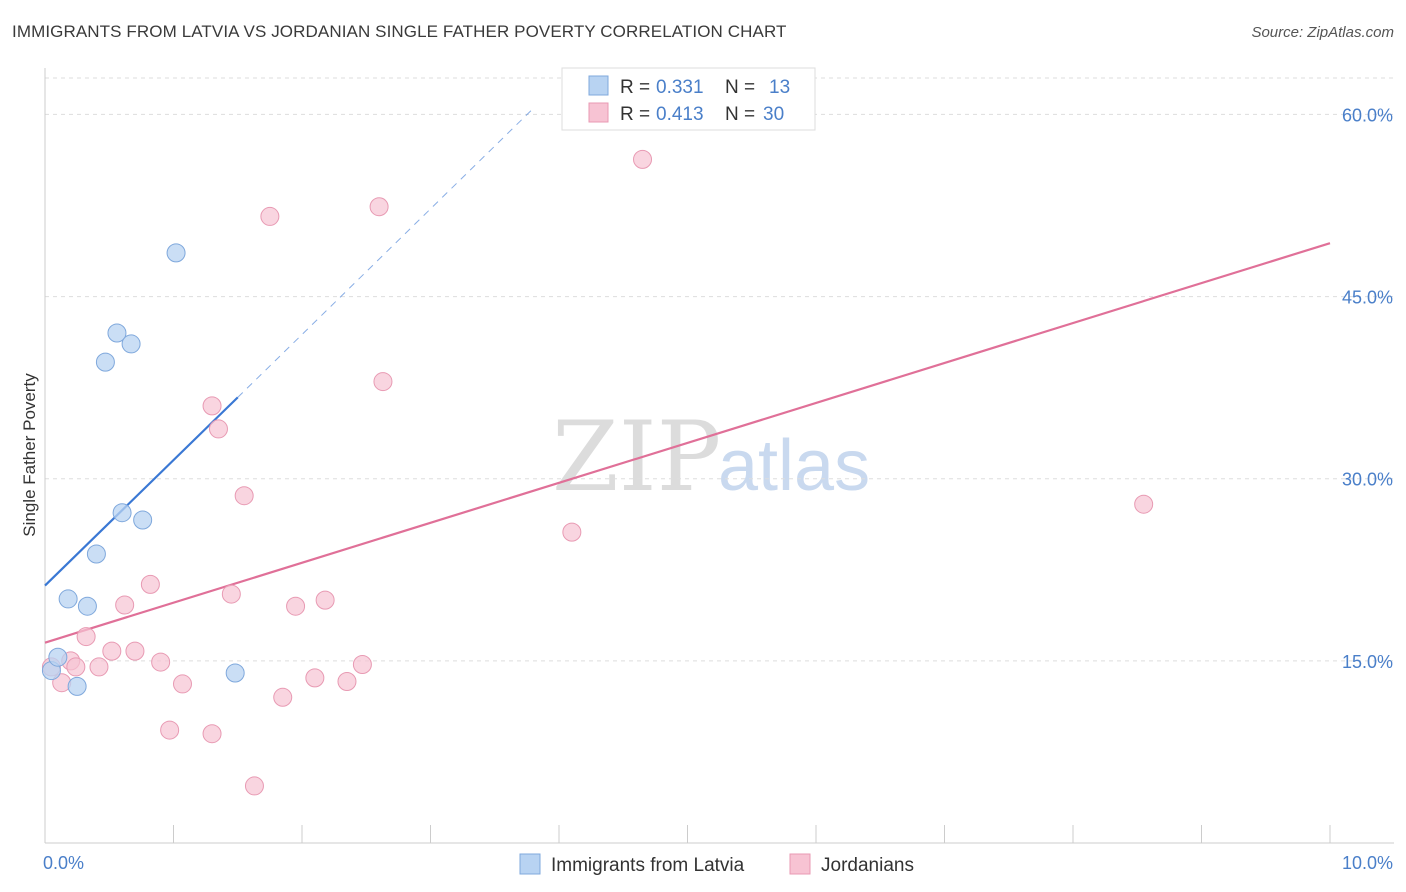 The width and height of the screenshot is (1406, 892). Describe the element at coordinates (141, 491) in the screenshot. I see `trend-line-latvia` at that location.